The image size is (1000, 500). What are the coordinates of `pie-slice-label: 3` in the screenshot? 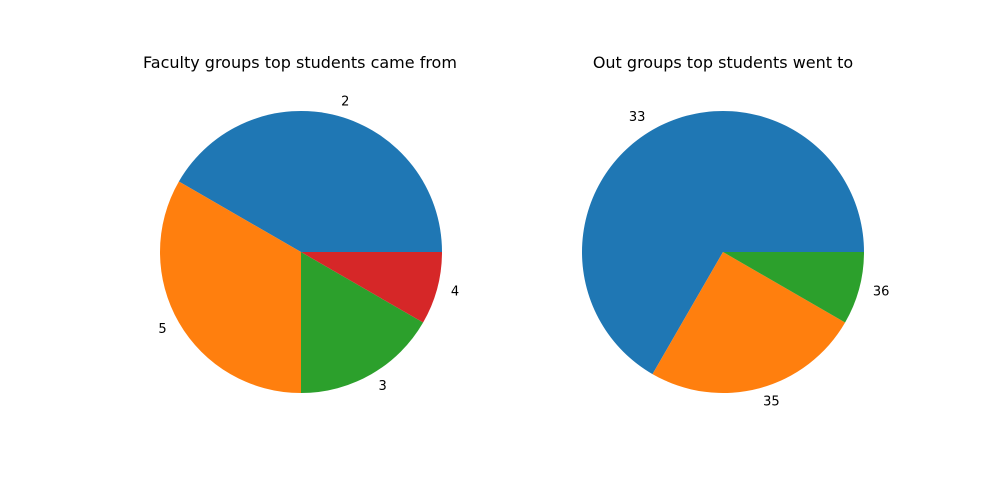 It's located at (383, 386).